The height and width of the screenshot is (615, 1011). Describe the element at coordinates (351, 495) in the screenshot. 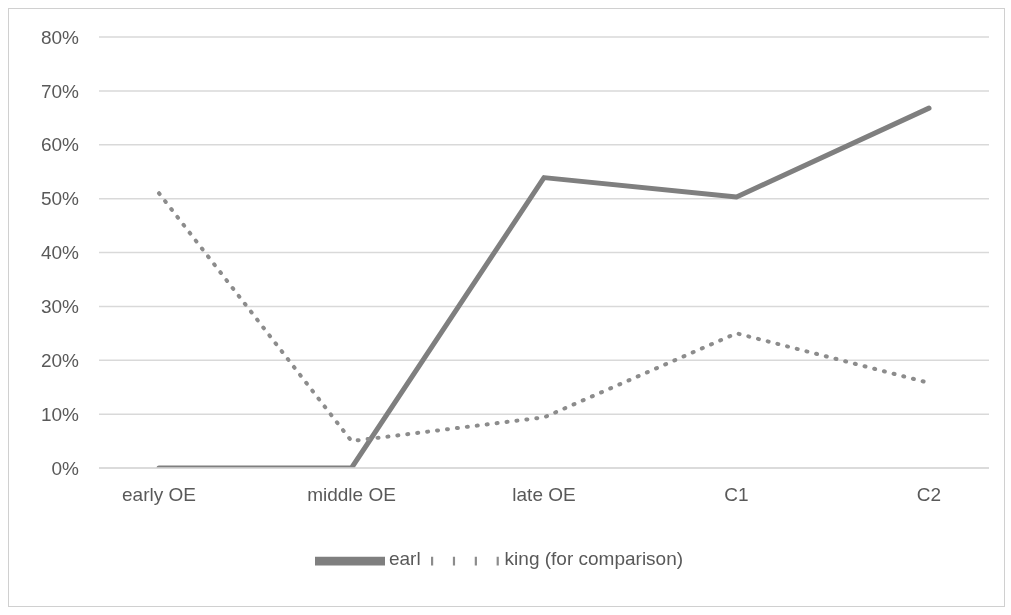

I see `x-tick-label: middle OE` at that location.